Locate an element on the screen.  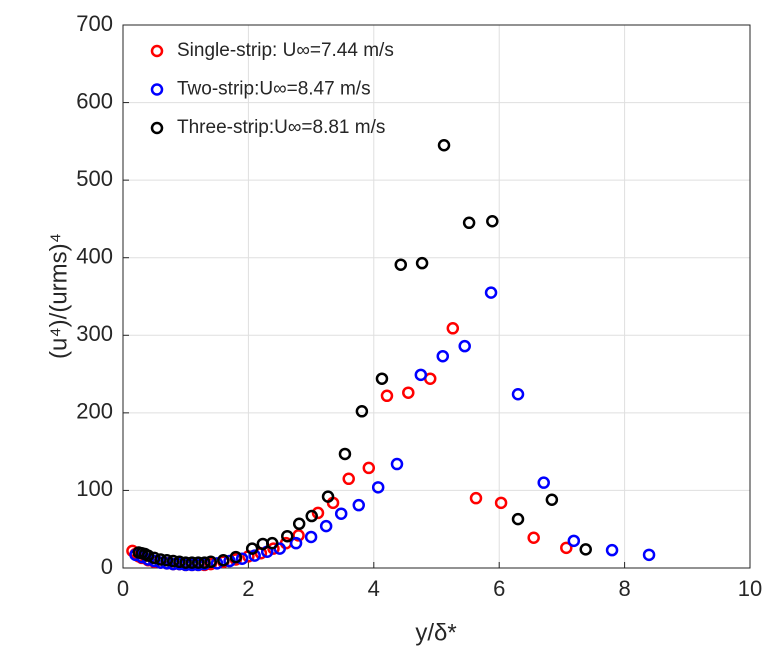
y-tick-label: 200 is located at coordinates (94, 411).